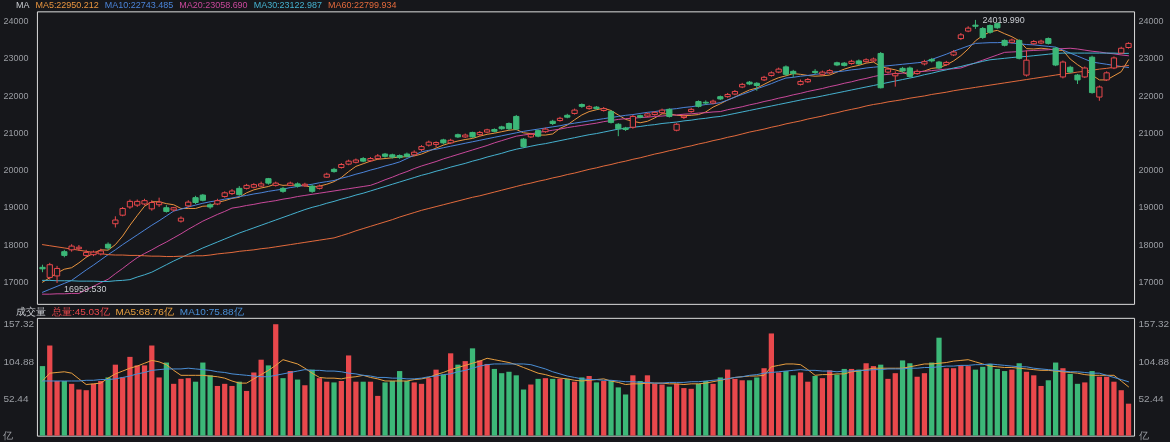 This screenshot has width=1170, height=442. What do you see at coordinates (1143, 436) in the screenshot?
I see `y2-tick-label: 亿` at bounding box center [1143, 436].